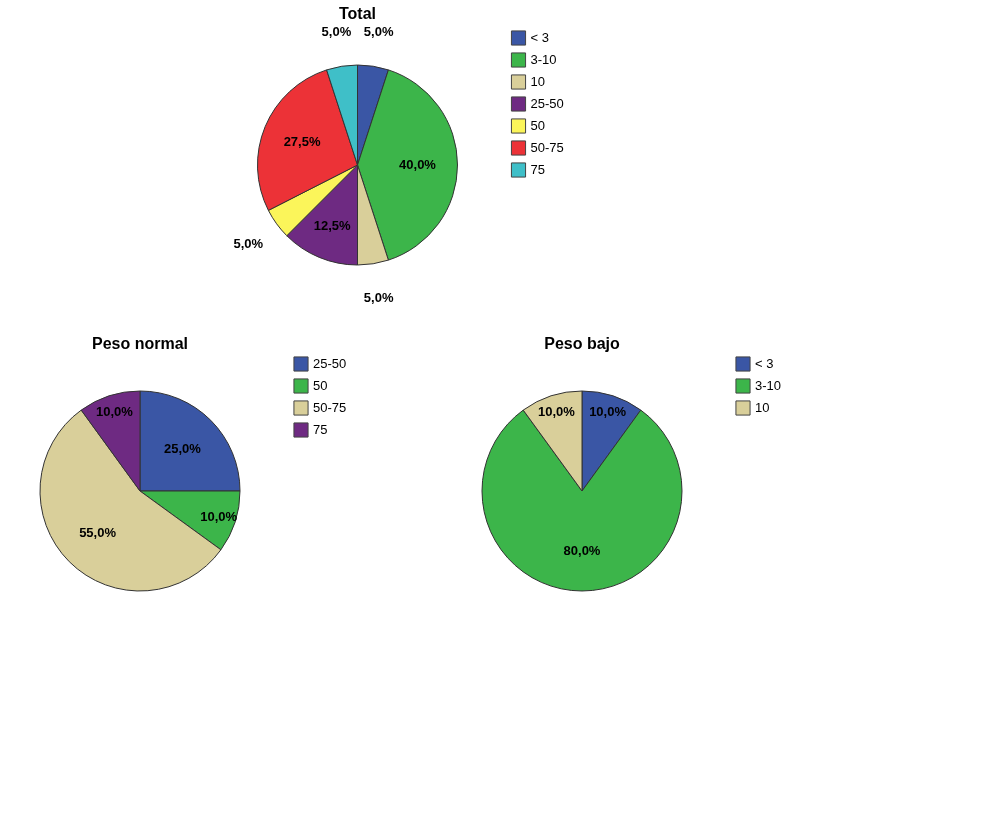 This screenshot has width=1003, height=827. I want to click on data-label: 55,0%, so click(98, 533).